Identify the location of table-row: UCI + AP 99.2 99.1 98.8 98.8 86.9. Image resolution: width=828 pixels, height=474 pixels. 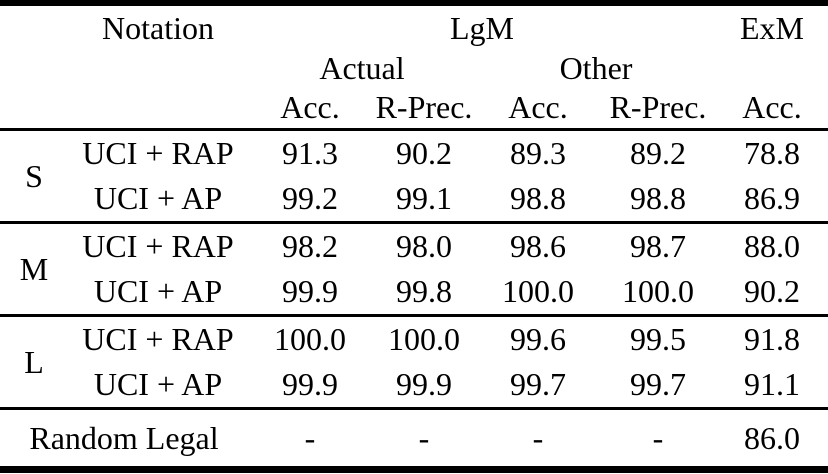
(414, 200).